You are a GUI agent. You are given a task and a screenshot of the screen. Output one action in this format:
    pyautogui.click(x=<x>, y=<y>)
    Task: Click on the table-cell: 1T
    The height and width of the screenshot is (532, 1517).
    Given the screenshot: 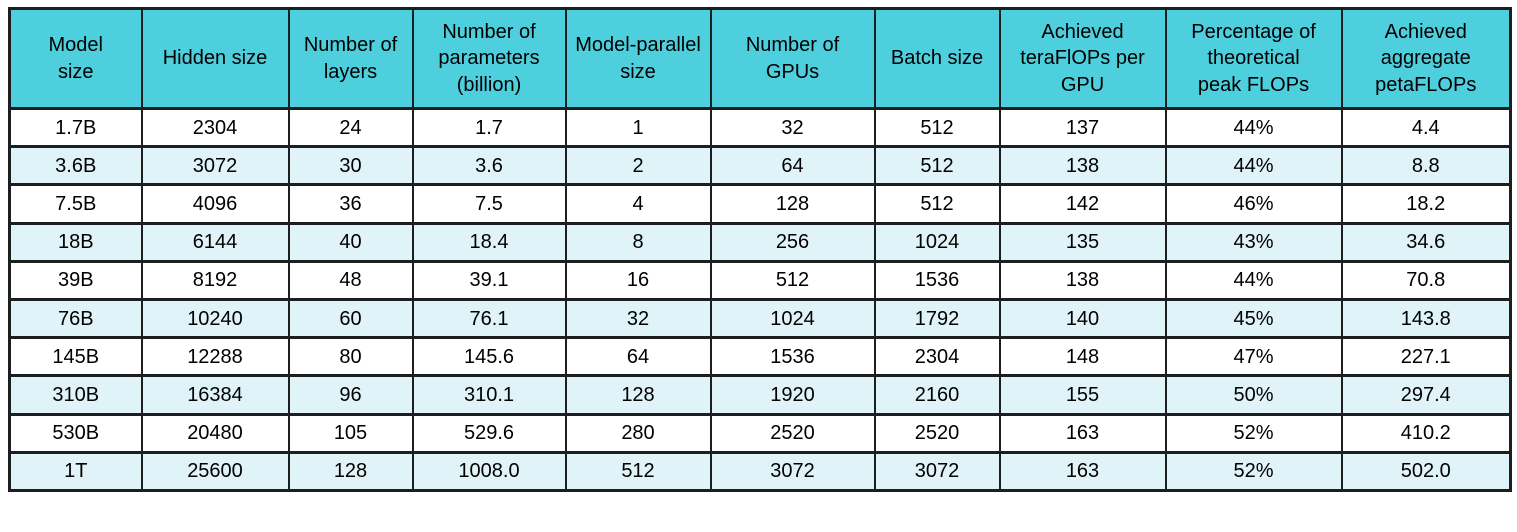 What is the action you would take?
    pyautogui.click(x=75, y=471)
    